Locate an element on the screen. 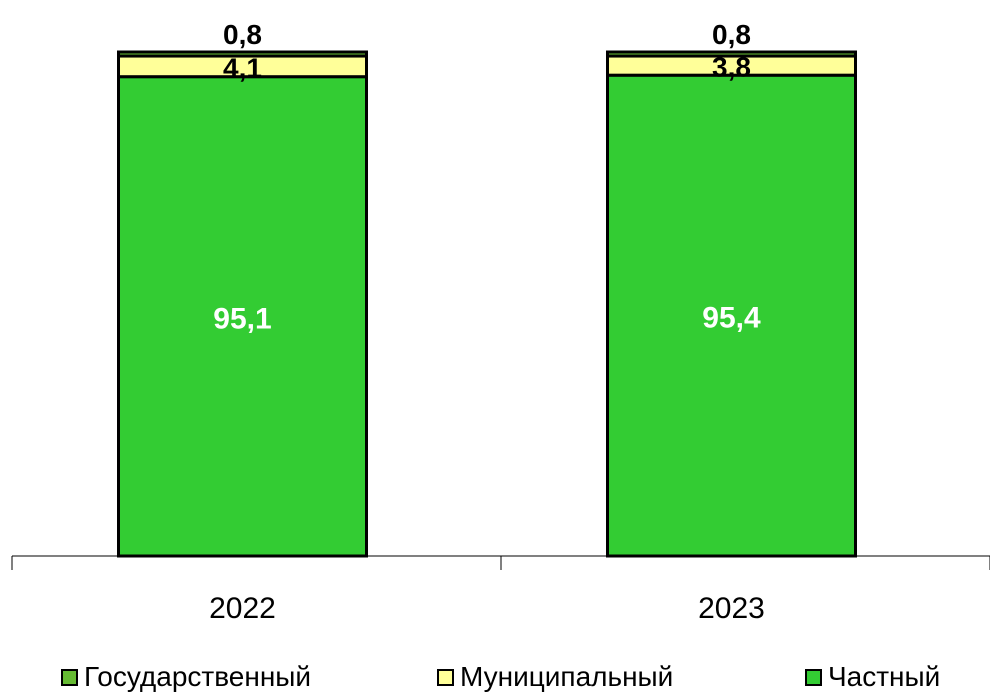  legend-label-частный: Частный is located at coordinates (884, 676).